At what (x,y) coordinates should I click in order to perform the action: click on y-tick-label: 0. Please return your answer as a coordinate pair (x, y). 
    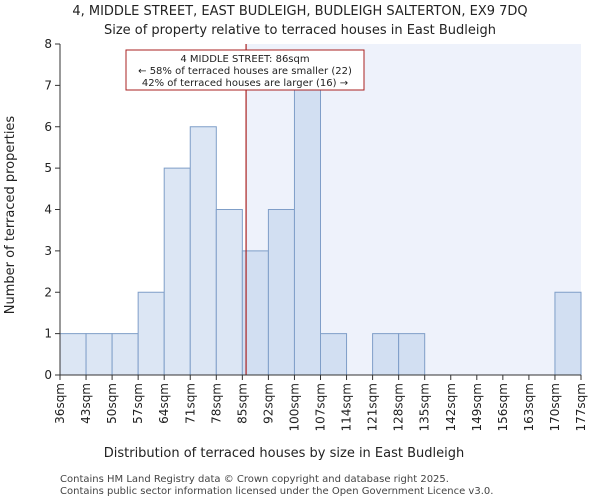
    Looking at the image, I should click on (48, 375).